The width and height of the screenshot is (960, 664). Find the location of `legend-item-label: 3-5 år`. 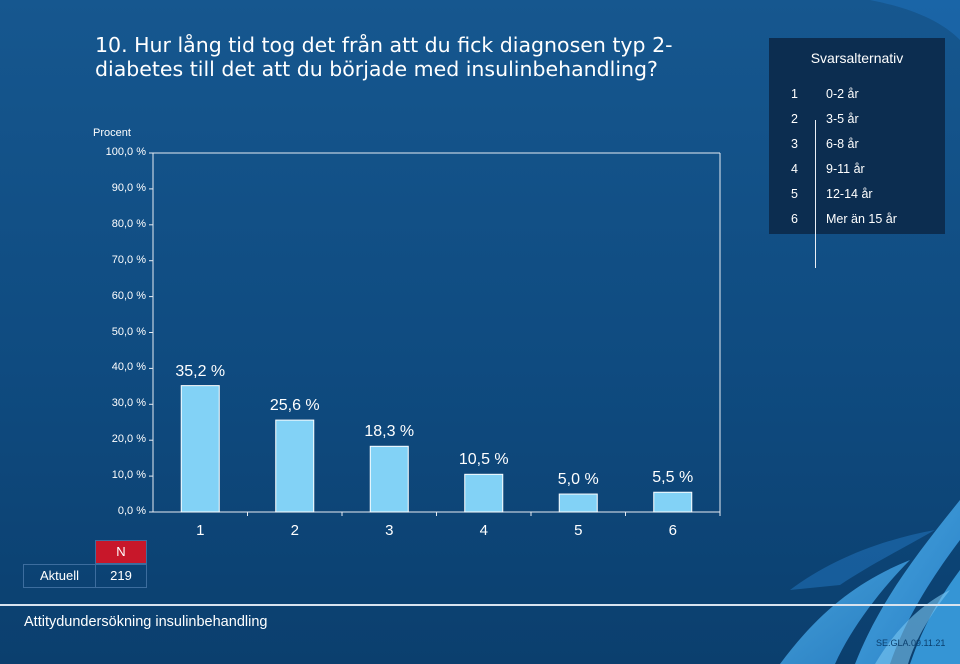

legend-item-label: 3-5 år is located at coordinates (842, 119).